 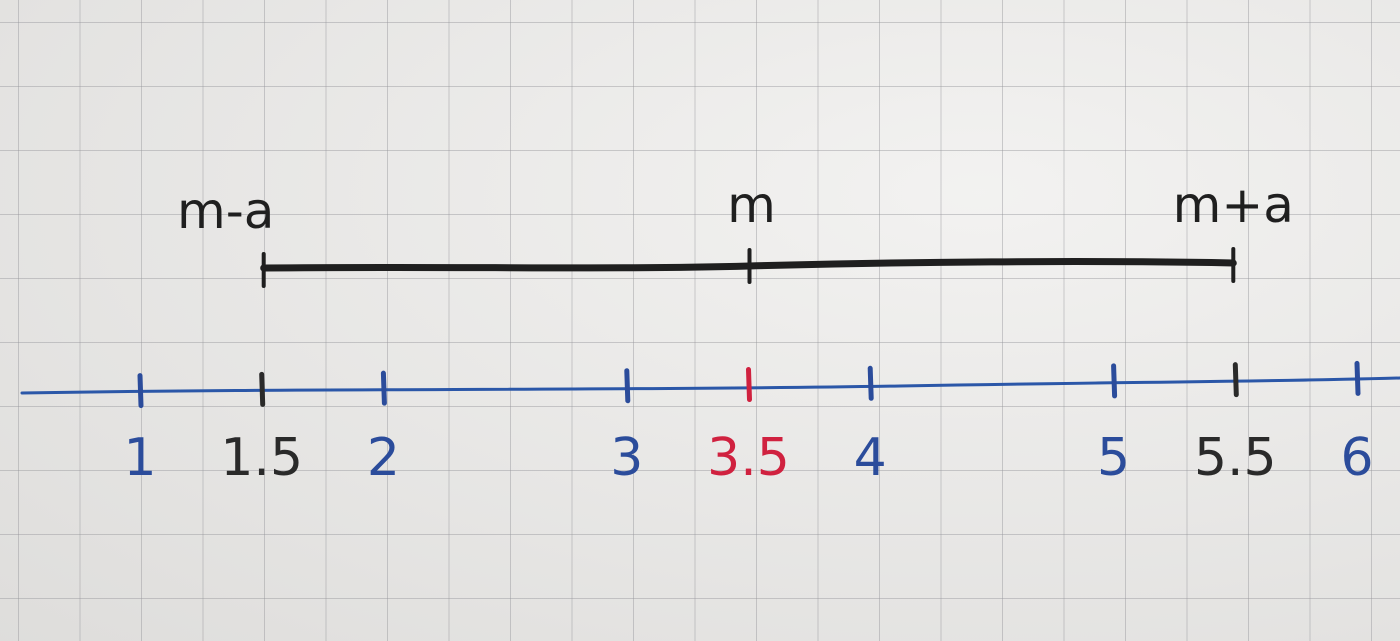 What do you see at coordinates (751, 205) in the screenshot?
I see `interval-label-m: m` at bounding box center [751, 205].